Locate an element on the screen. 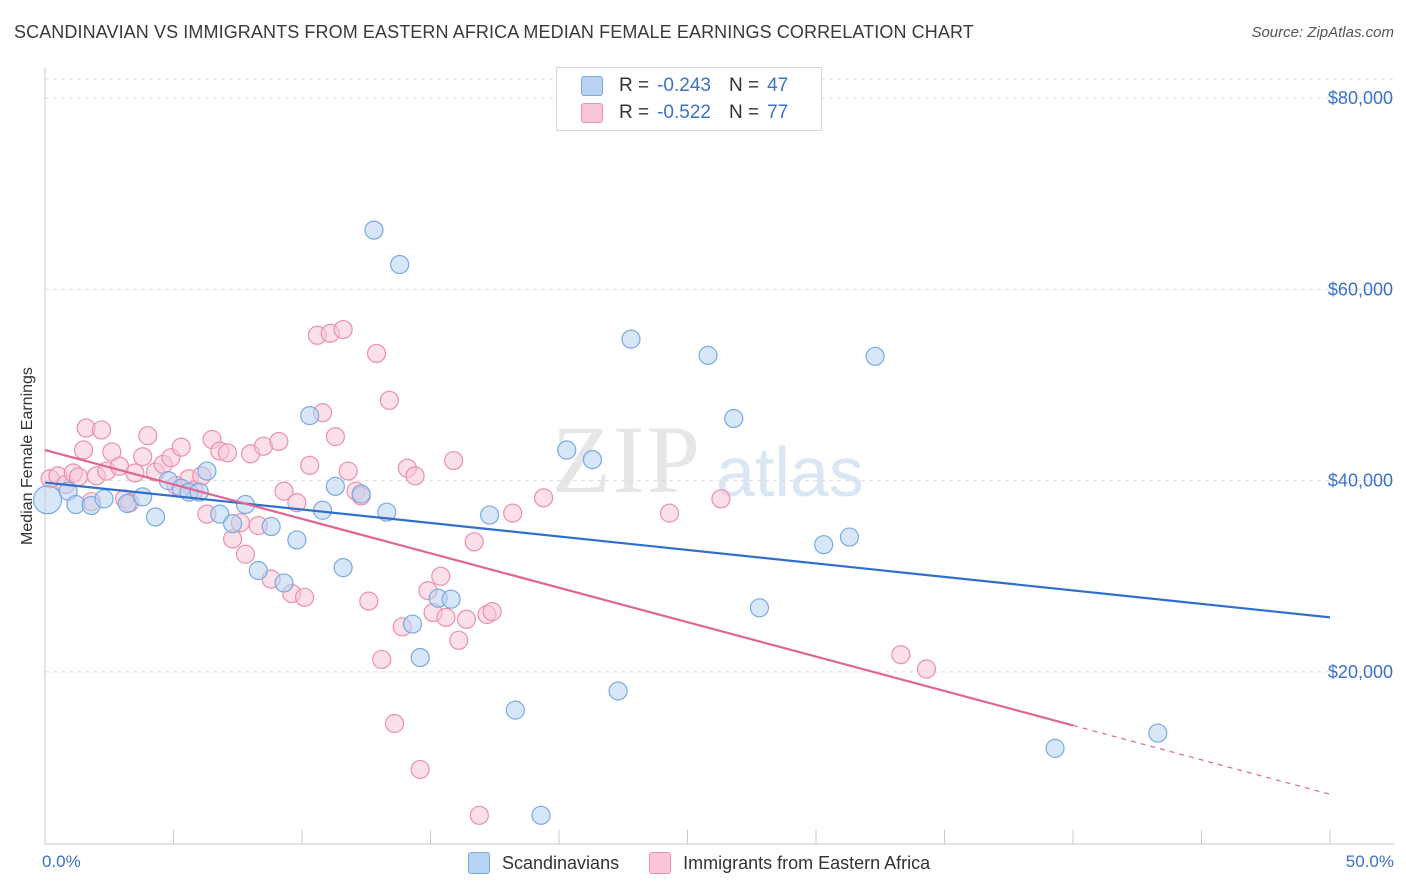 The width and height of the screenshot is (1406, 892). x-tick-label-max: 50.0% is located at coordinates (1369, 861).